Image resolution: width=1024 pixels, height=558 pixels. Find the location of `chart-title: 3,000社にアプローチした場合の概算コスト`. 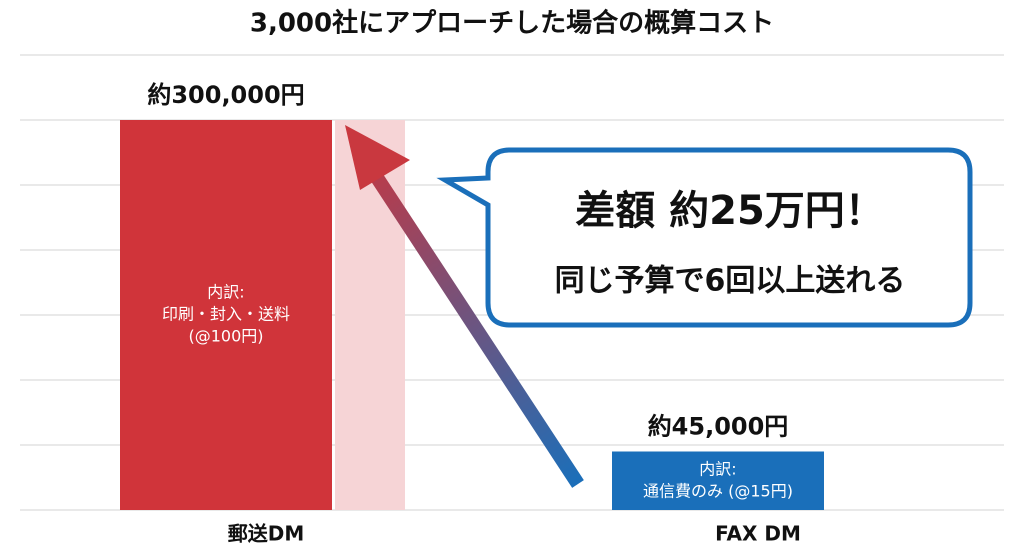

chart-title: 3,000社にアプローチした場合の概算コスト is located at coordinates (512, 23).